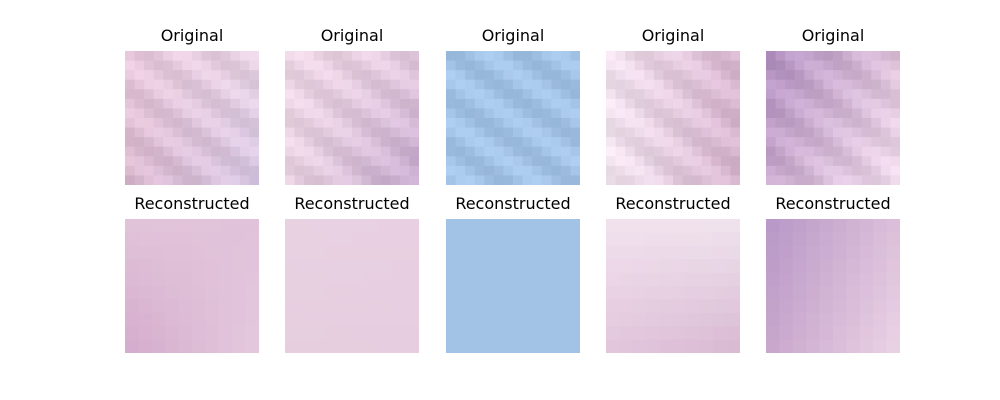 Image resolution: width=1000 pixels, height=400 pixels. What do you see at coordinates (513, 35) in the screenshot?
I see `original-caption-3: Original` at bounding box center [513, 35].